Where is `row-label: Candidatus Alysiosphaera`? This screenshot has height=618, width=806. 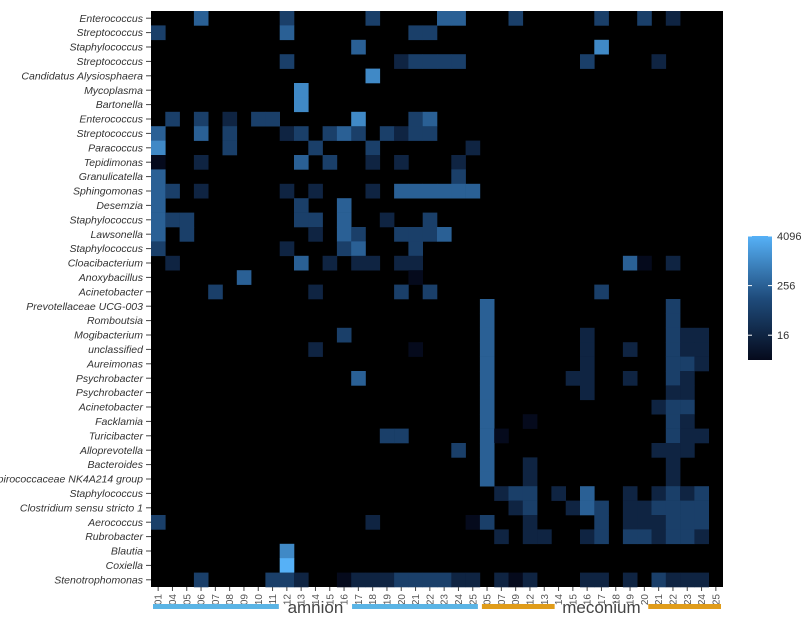 row-label: Candidatus Alysiosphaera is located at coordinates (82, 76).